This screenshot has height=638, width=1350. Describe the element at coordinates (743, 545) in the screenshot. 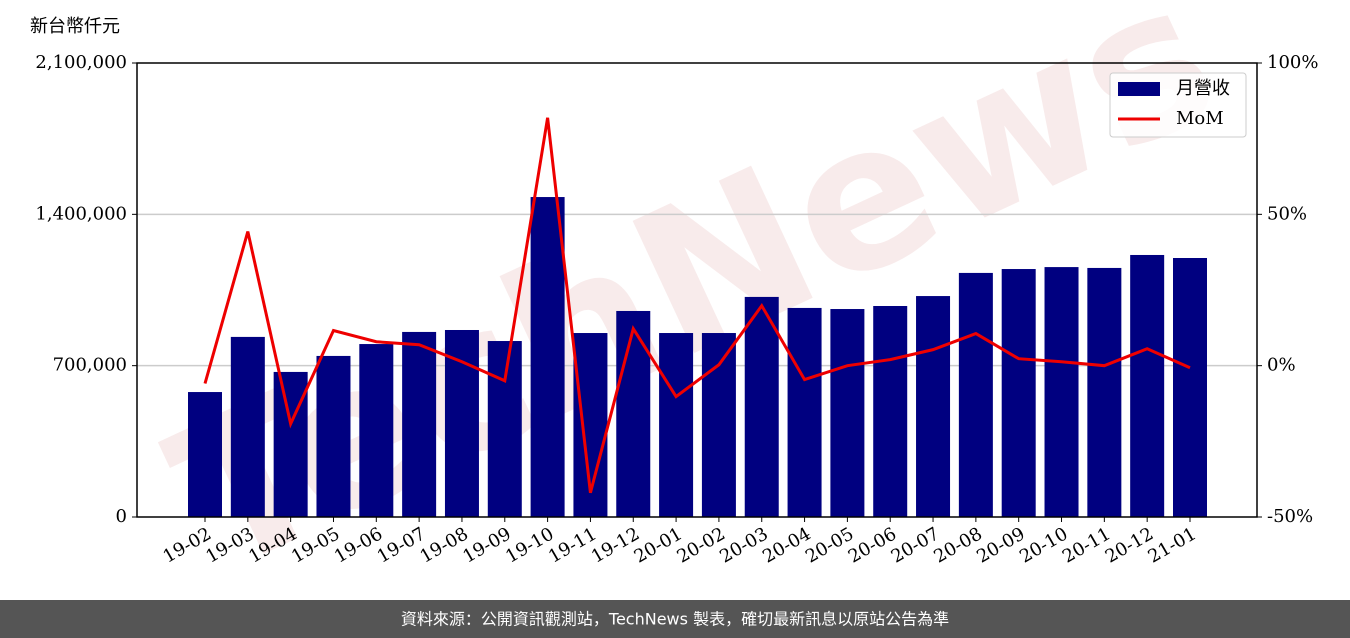

I see `x-tick-label: 20-03` at that location.